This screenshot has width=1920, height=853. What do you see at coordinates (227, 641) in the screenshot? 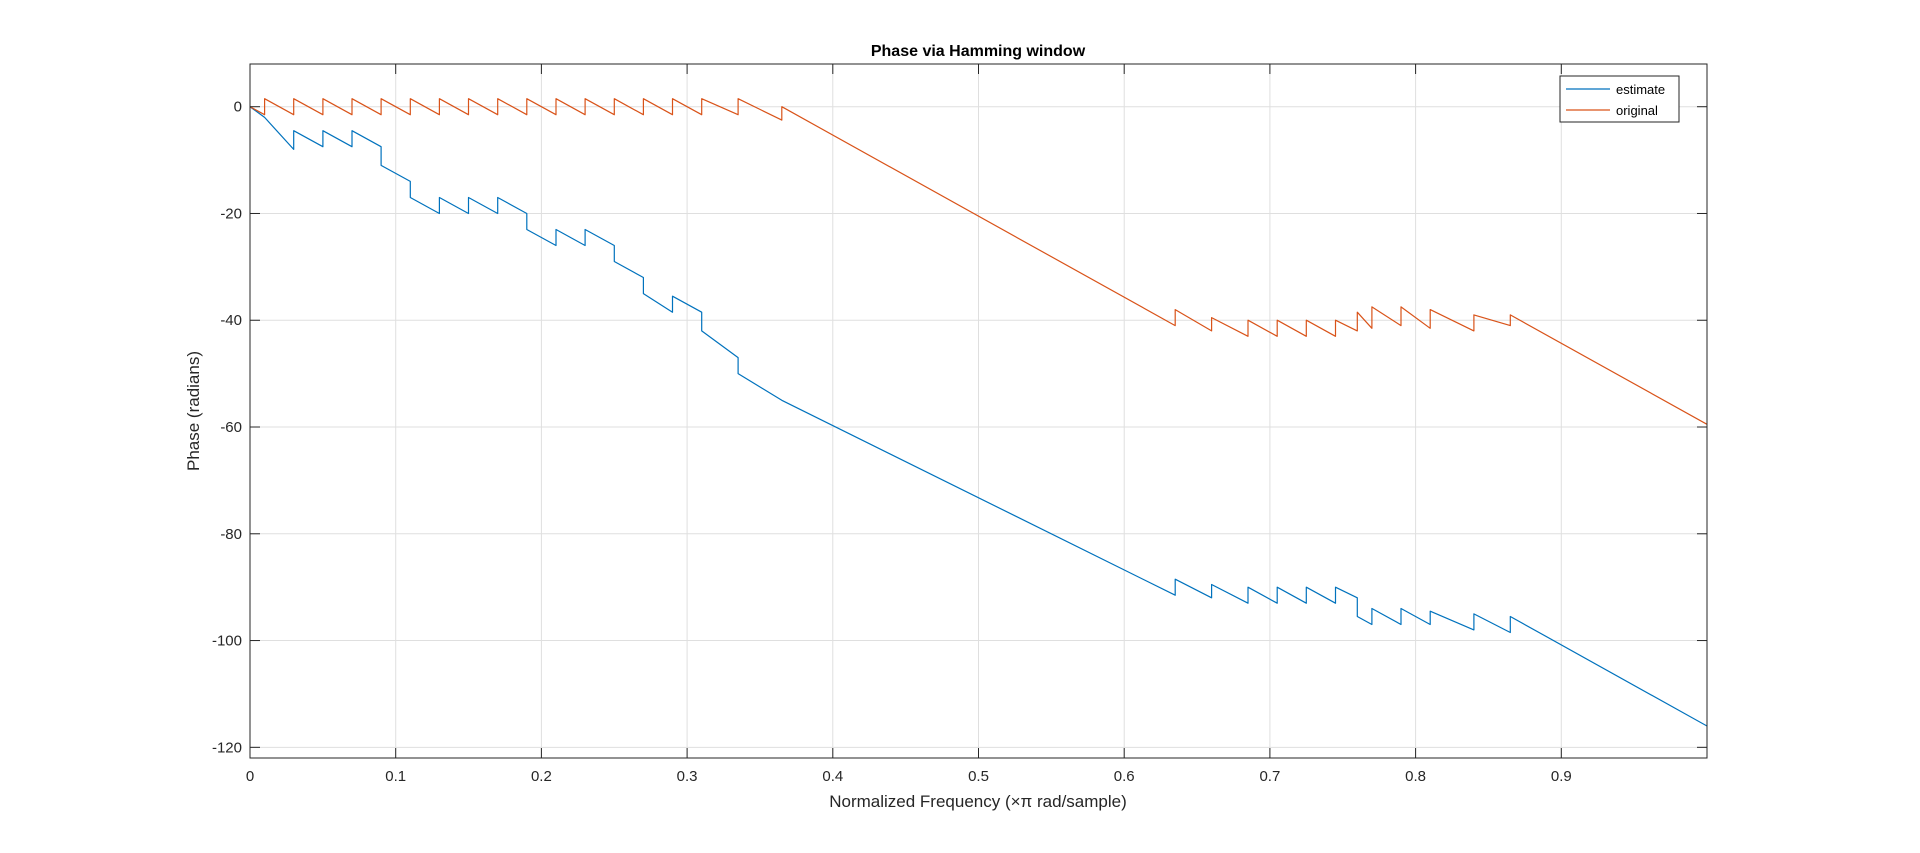
I see `y-tick-label: -100` at bounding box center [227, 641].